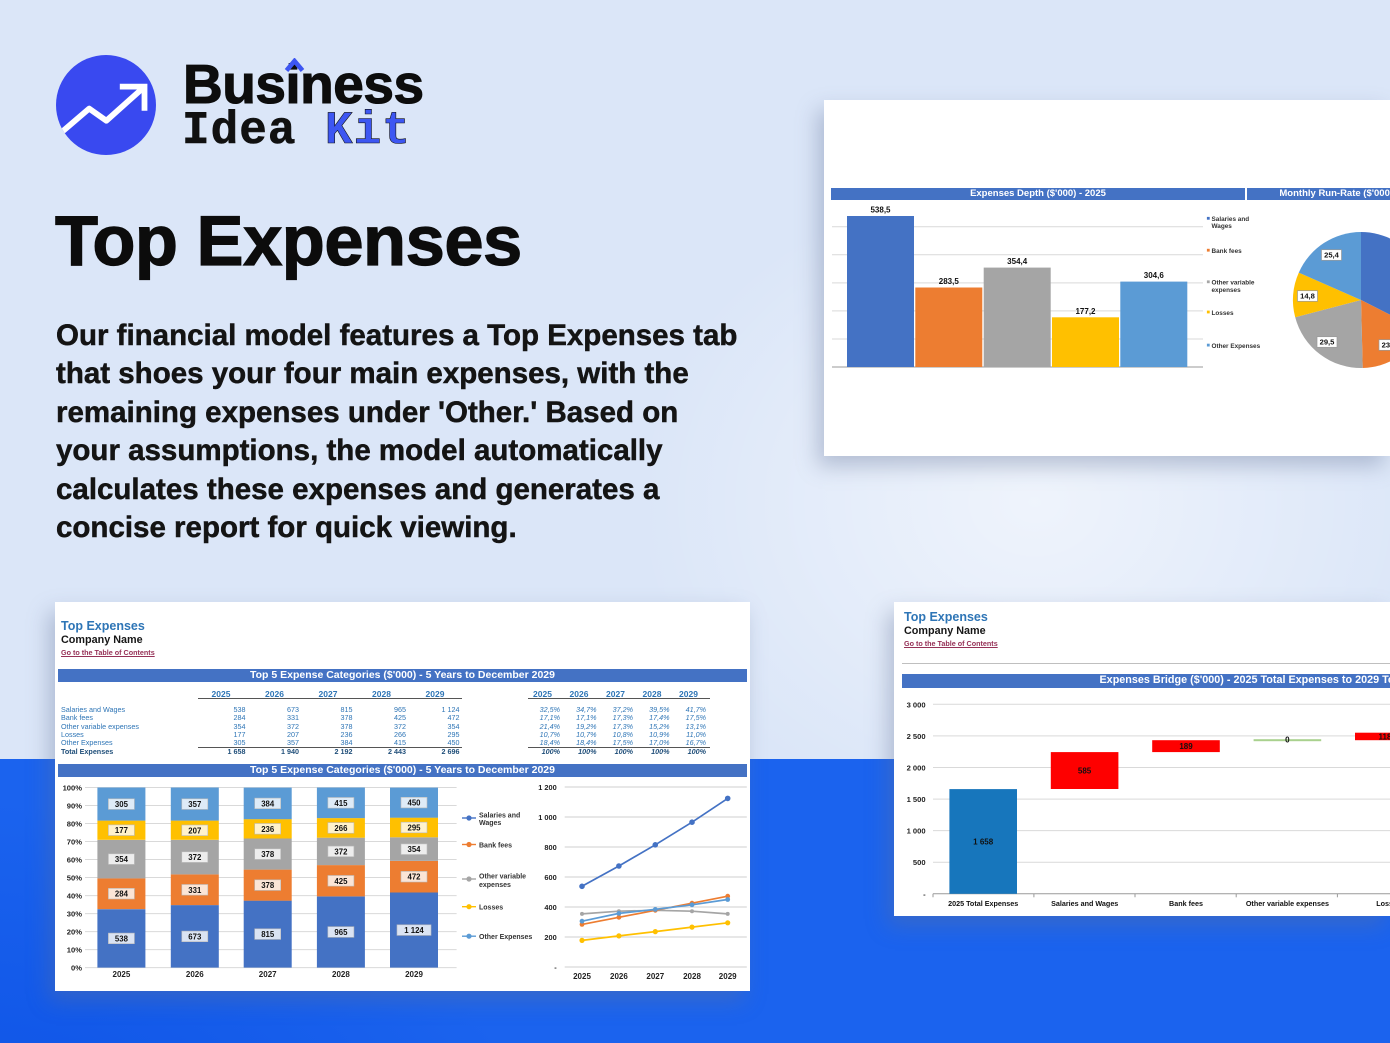 Image resolution: width=1390 pixels, height=1043 pixels. I want to click on svg-text: 10%, so click(74, 949).